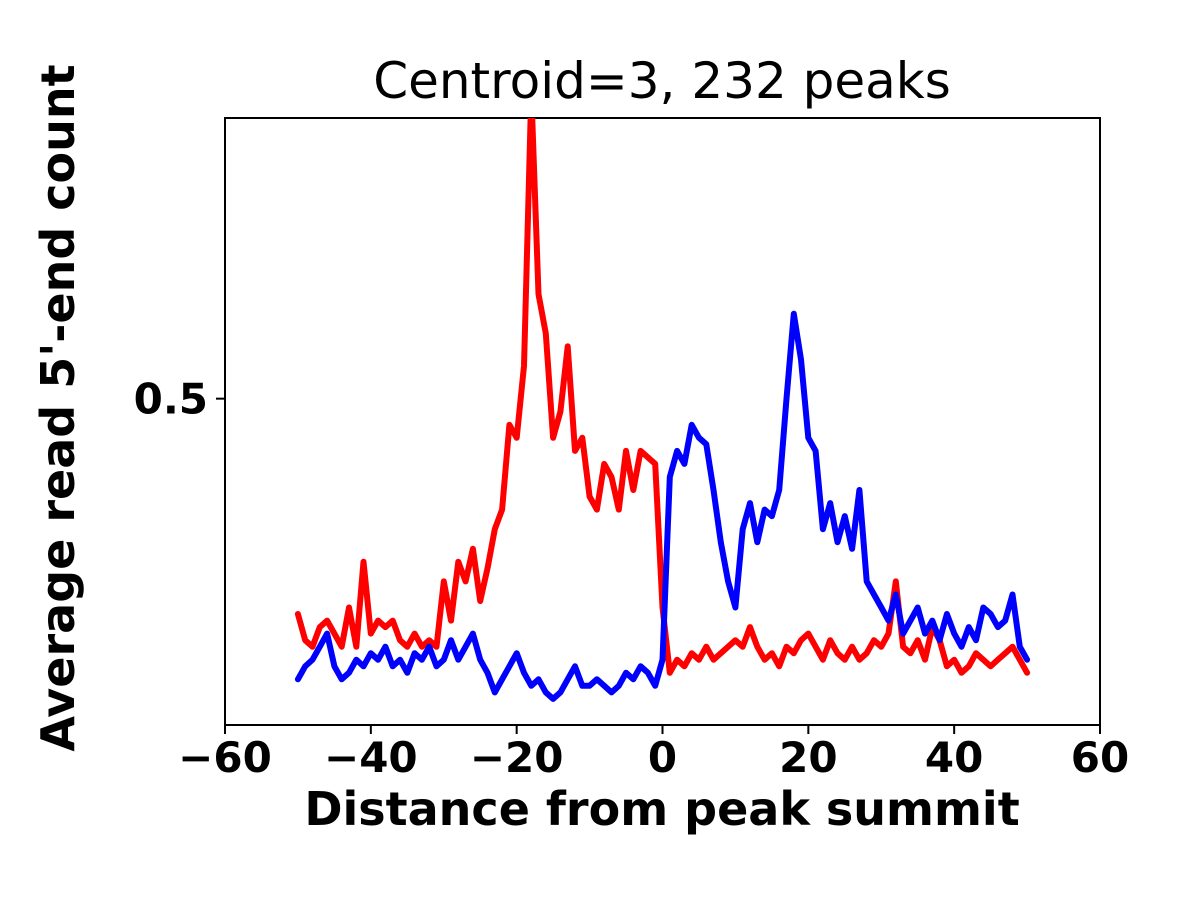 Image resolution: width=1200 pixels, height=900 pixels. What do you see at coordinates (516, 757) in the screenshot?
I see `x-tick-label: −20` at bounding box center [516, 757].